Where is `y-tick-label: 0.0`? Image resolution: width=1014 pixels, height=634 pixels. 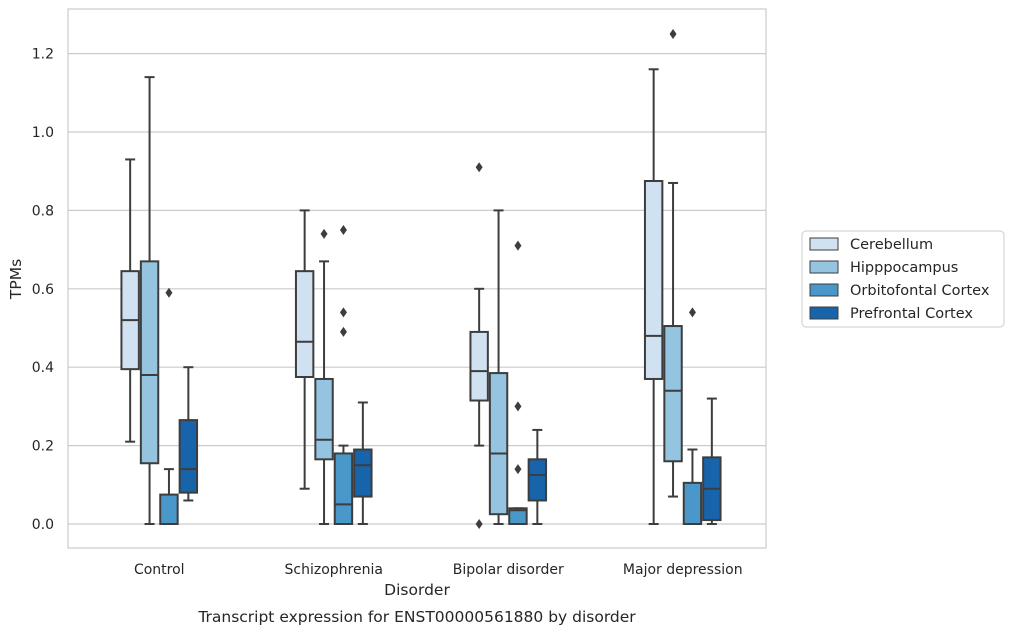
y-tick-label: 0.0 is located at coordinates (43, 525).